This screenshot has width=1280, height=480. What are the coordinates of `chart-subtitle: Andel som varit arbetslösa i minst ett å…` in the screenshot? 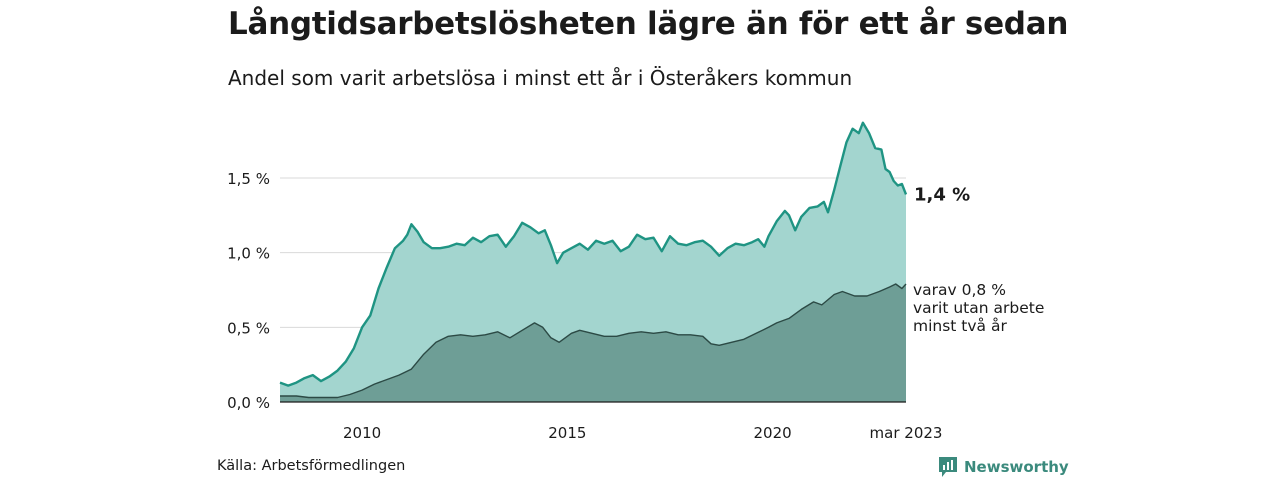 It's located at (540, 78).